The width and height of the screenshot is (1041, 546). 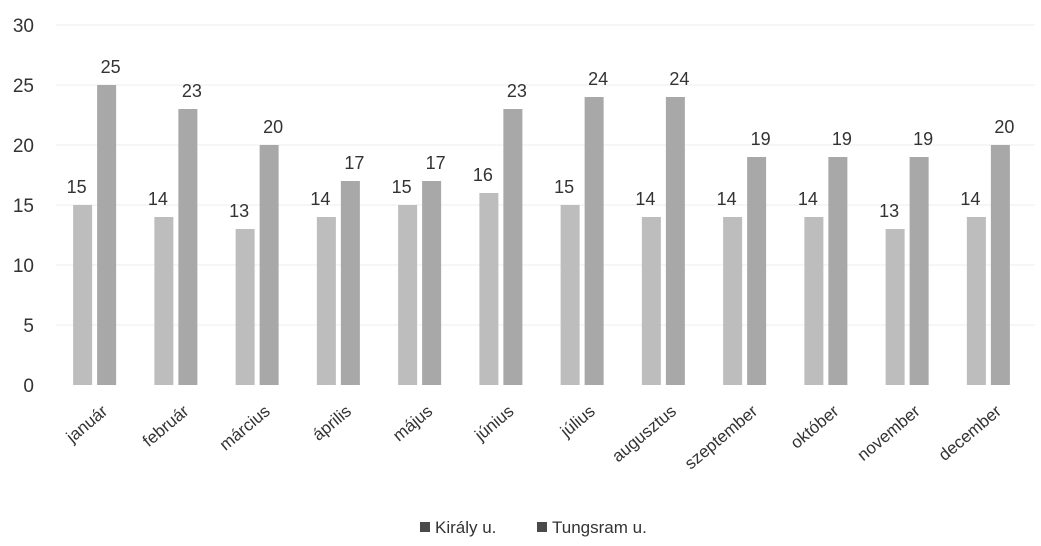 I want to click on y-tick-label: 0, so click(x=28, y=386).